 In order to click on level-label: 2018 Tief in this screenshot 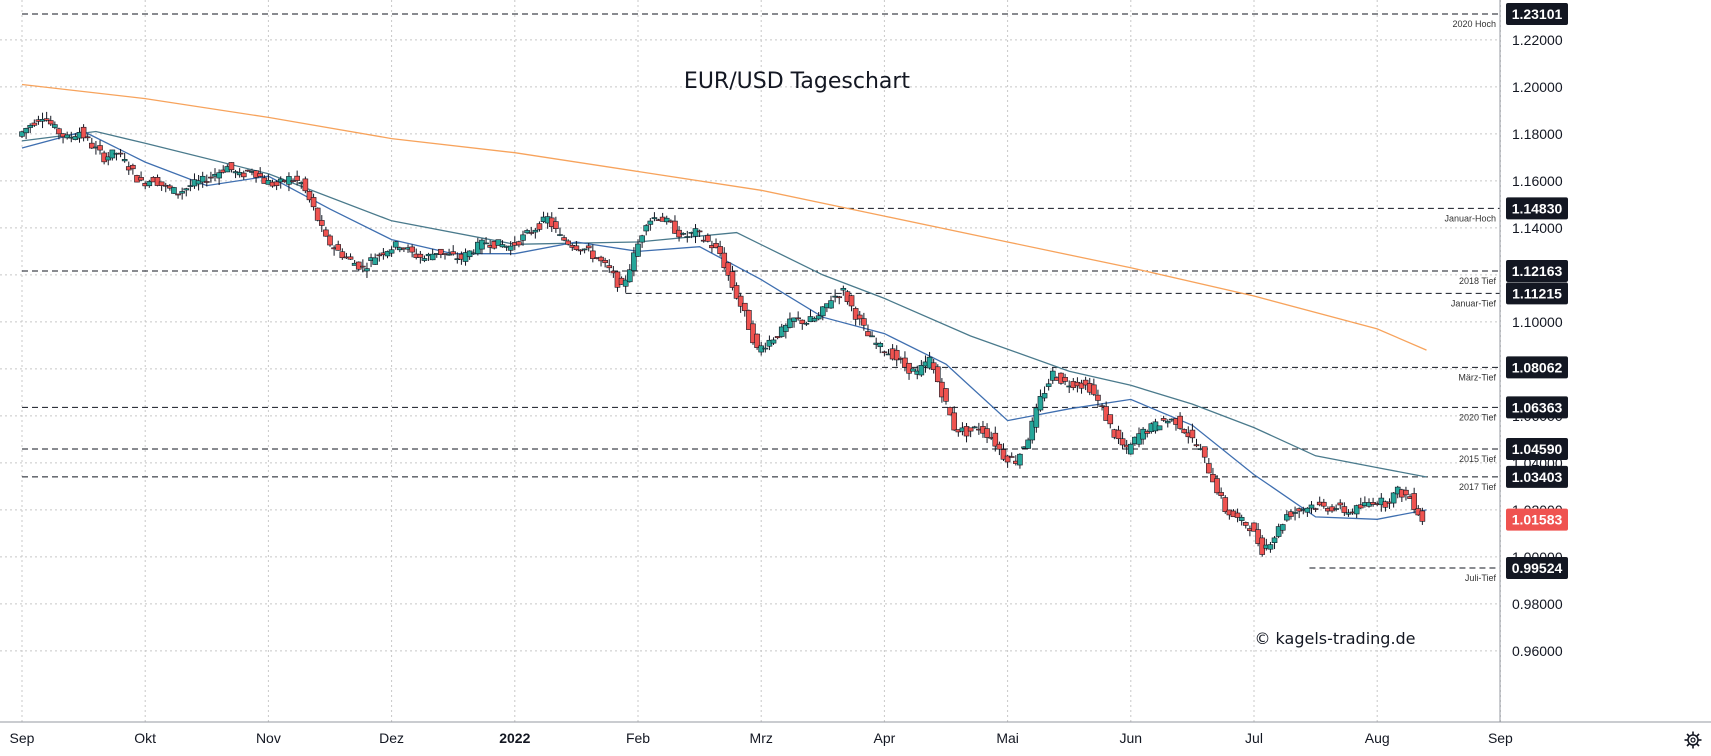, I will do `click(1478, 281)`.